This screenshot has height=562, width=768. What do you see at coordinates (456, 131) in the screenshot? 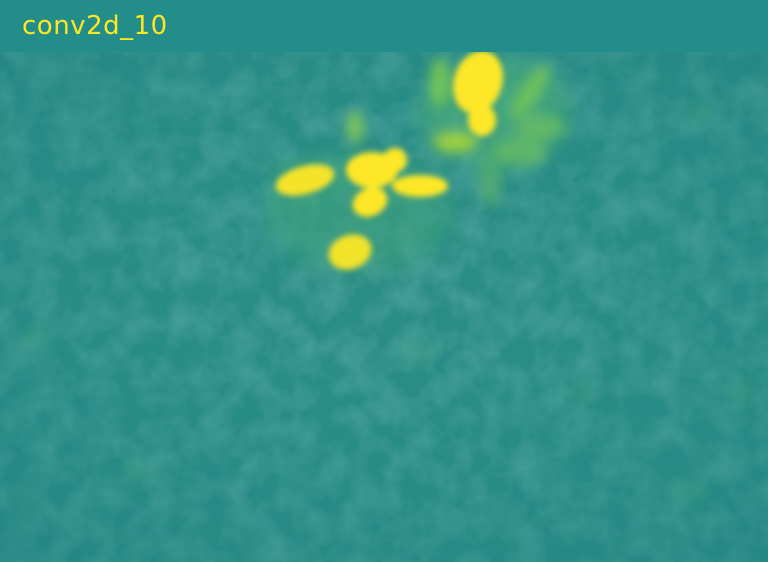
I see `mid-activations` at bounding box center [456, 131].